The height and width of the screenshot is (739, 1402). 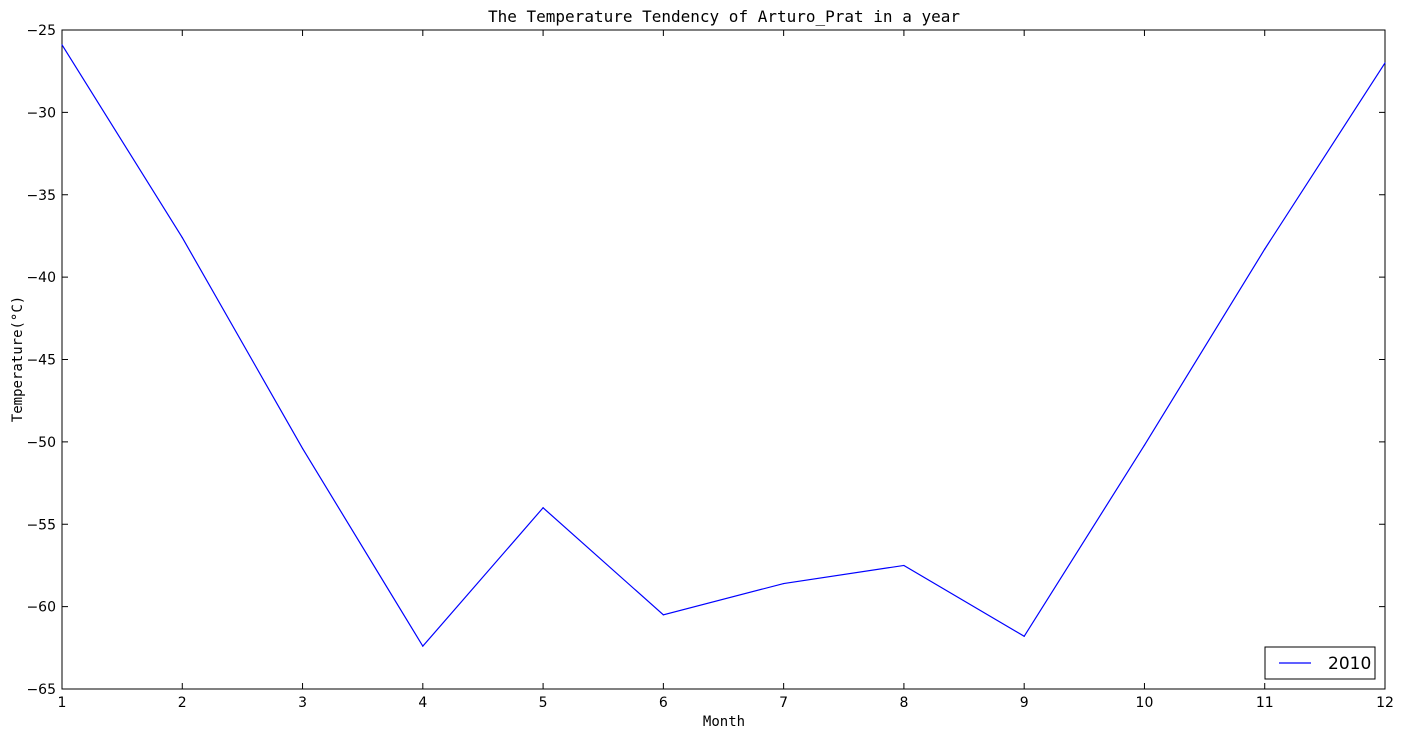 I want to click on y-tick-label: −50, so click(x=41, y=443).